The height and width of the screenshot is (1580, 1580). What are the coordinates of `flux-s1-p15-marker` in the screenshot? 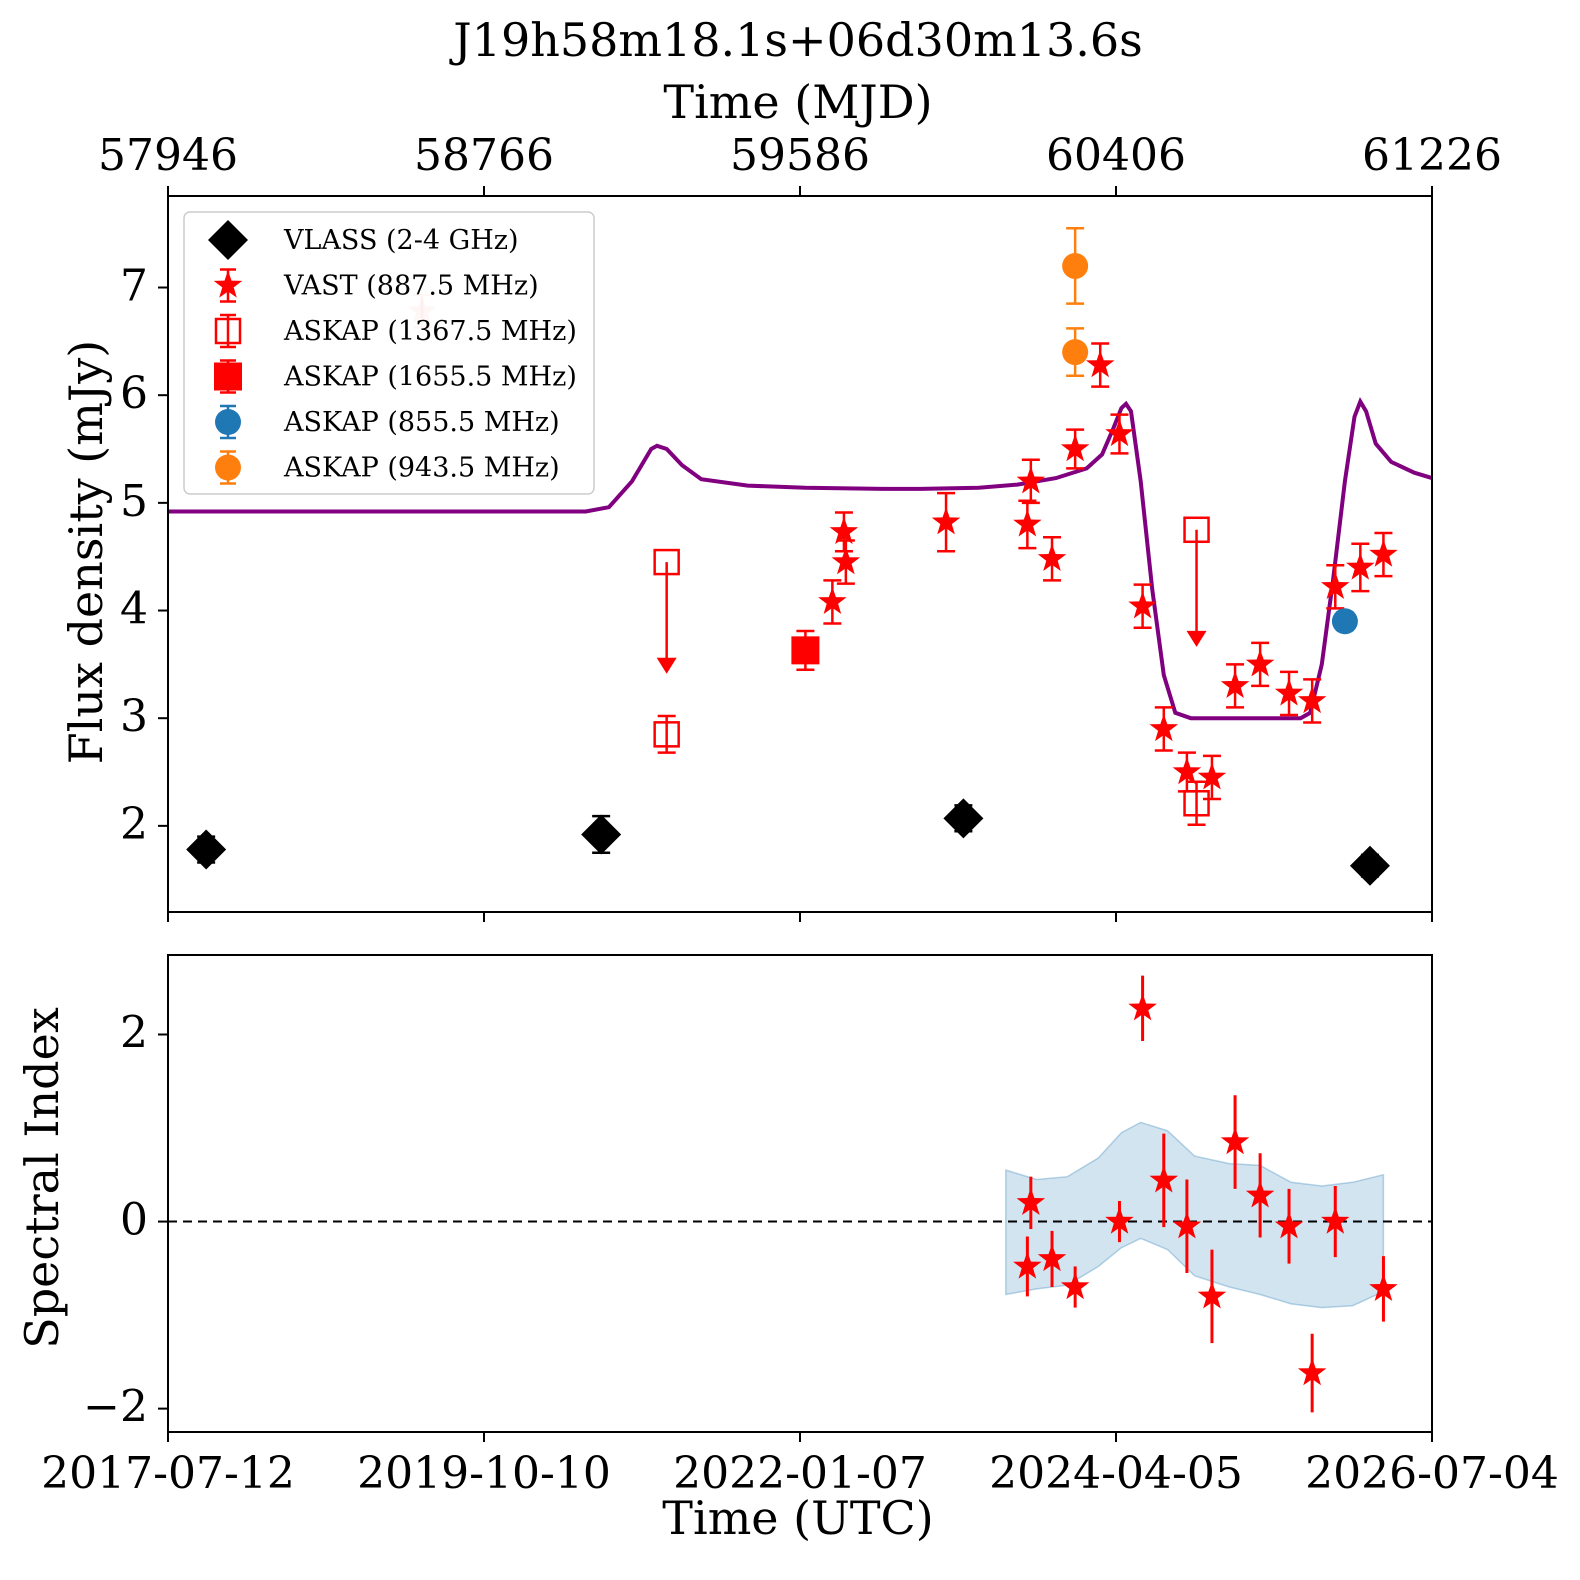 It's located at (1235, 684).